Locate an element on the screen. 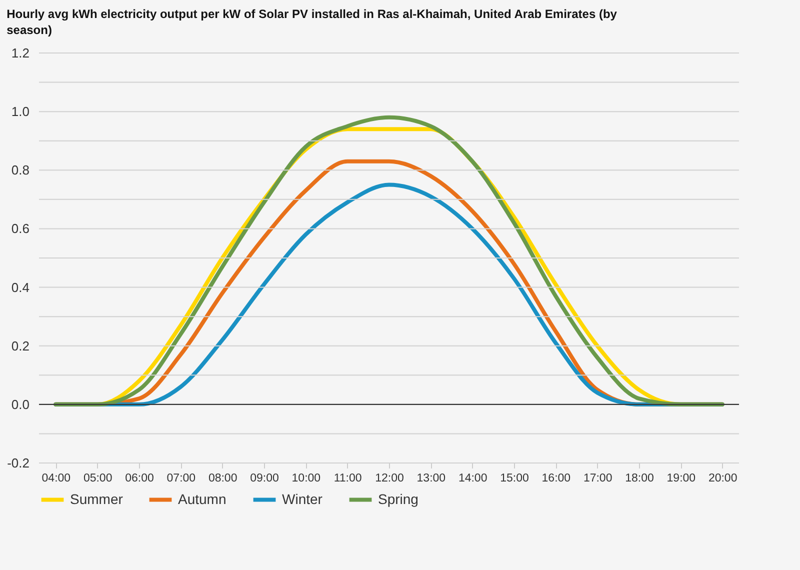 The image size is (800, 570). y-tick-label: 0.2 is located at coordinates (20, 346).